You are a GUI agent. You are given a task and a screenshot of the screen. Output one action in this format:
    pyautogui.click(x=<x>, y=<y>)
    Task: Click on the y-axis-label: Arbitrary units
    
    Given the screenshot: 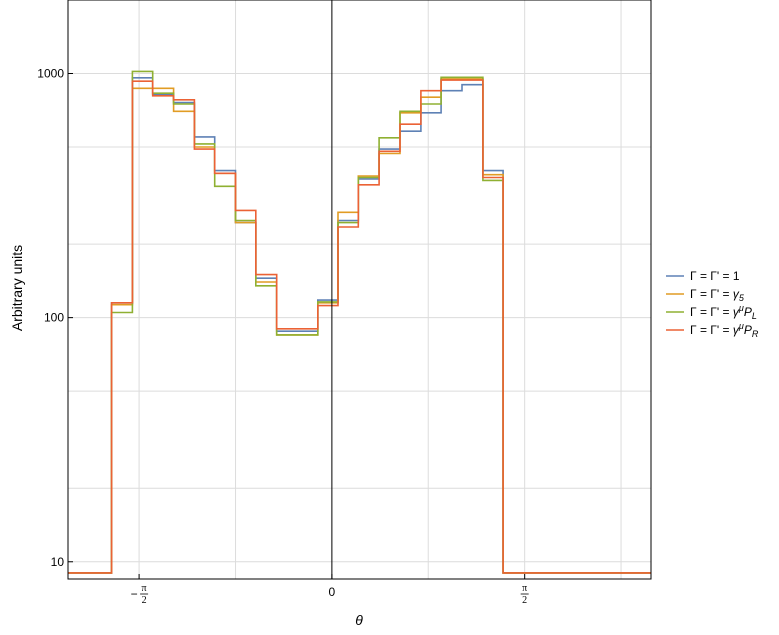 What is the action you would take?
    pyautogui.click(x=17, y=288)
    